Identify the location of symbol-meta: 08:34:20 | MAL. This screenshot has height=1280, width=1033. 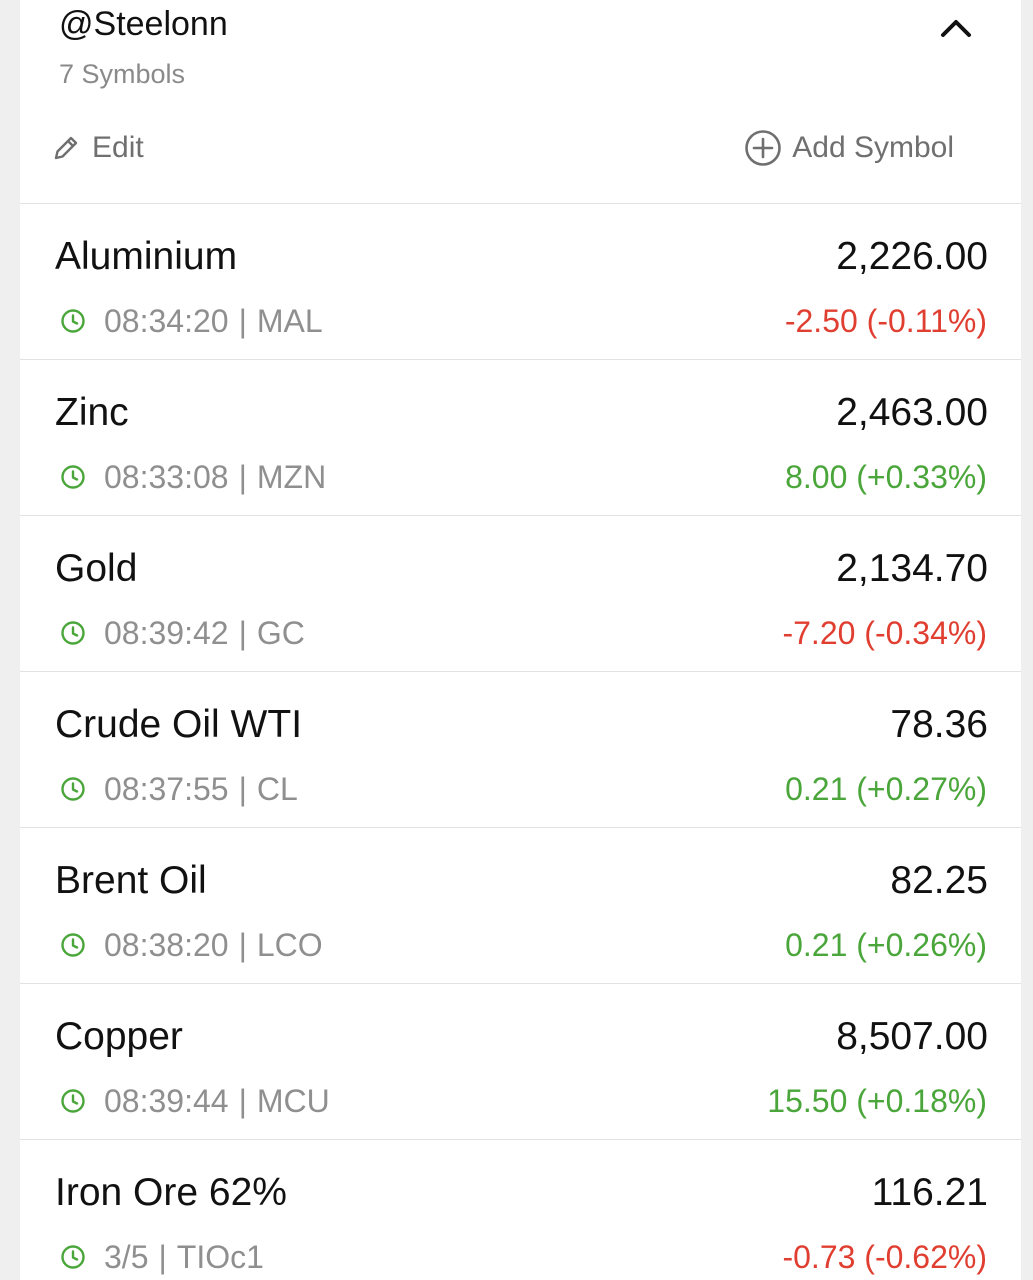
(191, 321).